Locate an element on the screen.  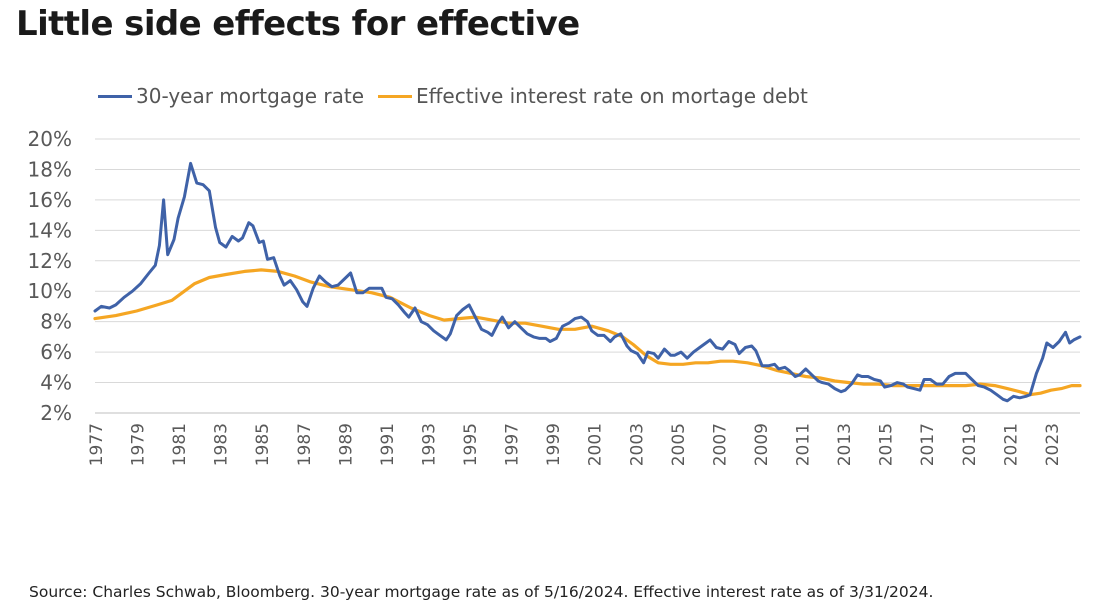
legend-item-effective-rate: Effective interest rate on mortage debt is located at coordinates (593, 96).